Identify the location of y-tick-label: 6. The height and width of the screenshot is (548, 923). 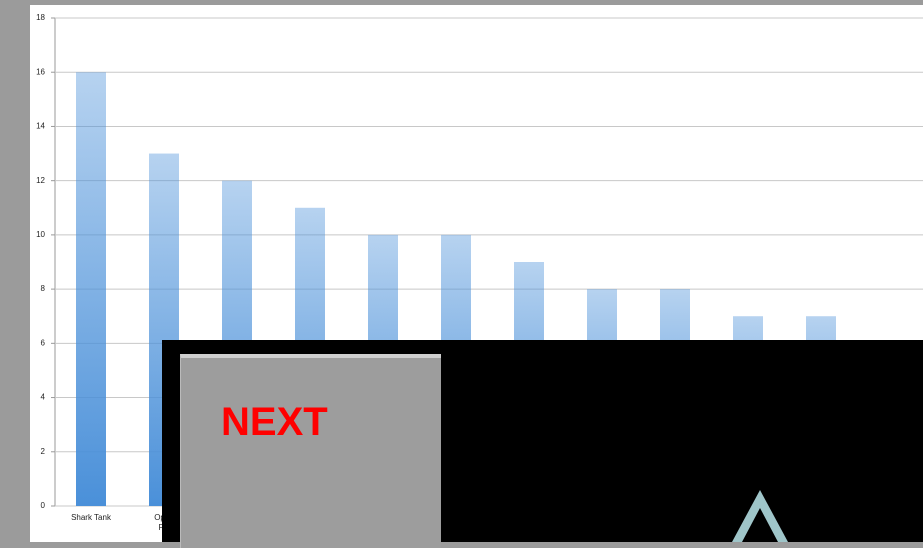
(43, 342).